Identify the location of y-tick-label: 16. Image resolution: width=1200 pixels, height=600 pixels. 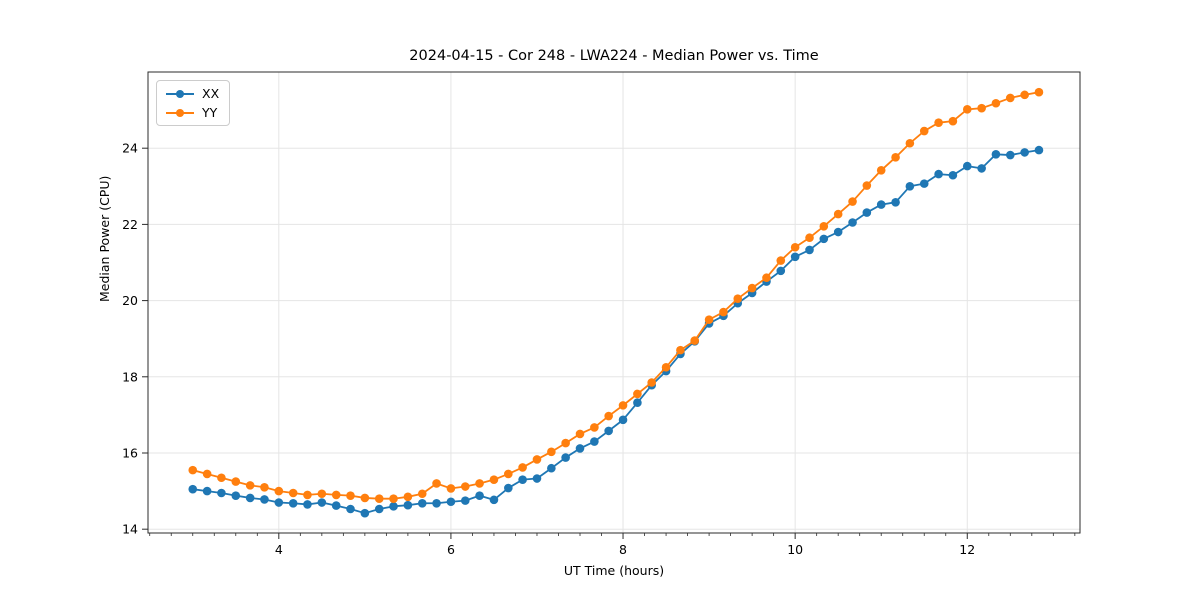
(130, 452).